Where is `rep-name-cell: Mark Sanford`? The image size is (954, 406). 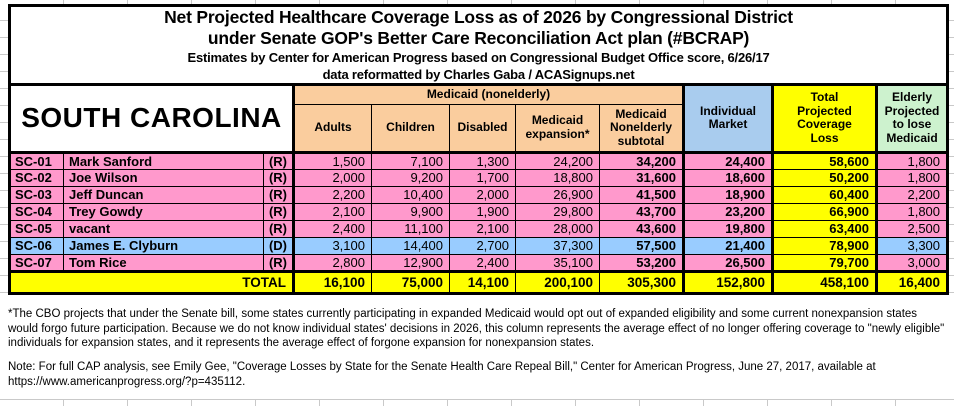 rep-name-cell: Mark Sanford is located at coordinates (163, 160).